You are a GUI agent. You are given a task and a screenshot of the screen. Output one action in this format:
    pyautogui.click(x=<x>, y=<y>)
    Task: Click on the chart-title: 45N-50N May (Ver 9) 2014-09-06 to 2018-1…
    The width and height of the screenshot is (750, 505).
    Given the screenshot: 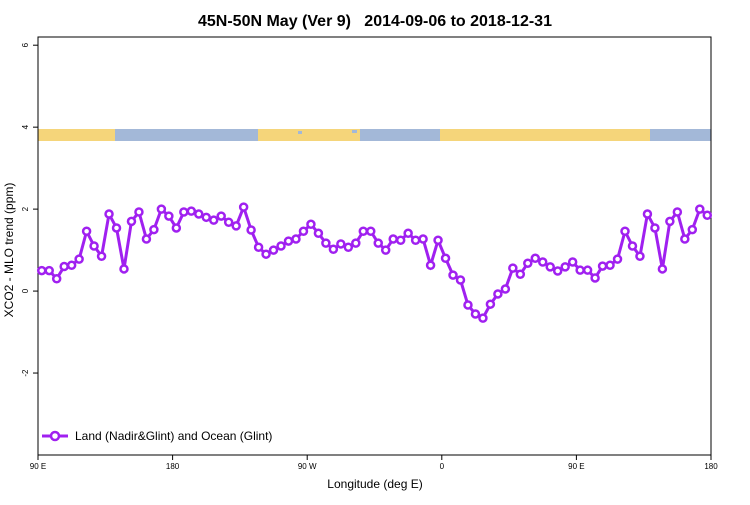 What is the action you would take?
    pyautogui.click(x=375, y=21)
    